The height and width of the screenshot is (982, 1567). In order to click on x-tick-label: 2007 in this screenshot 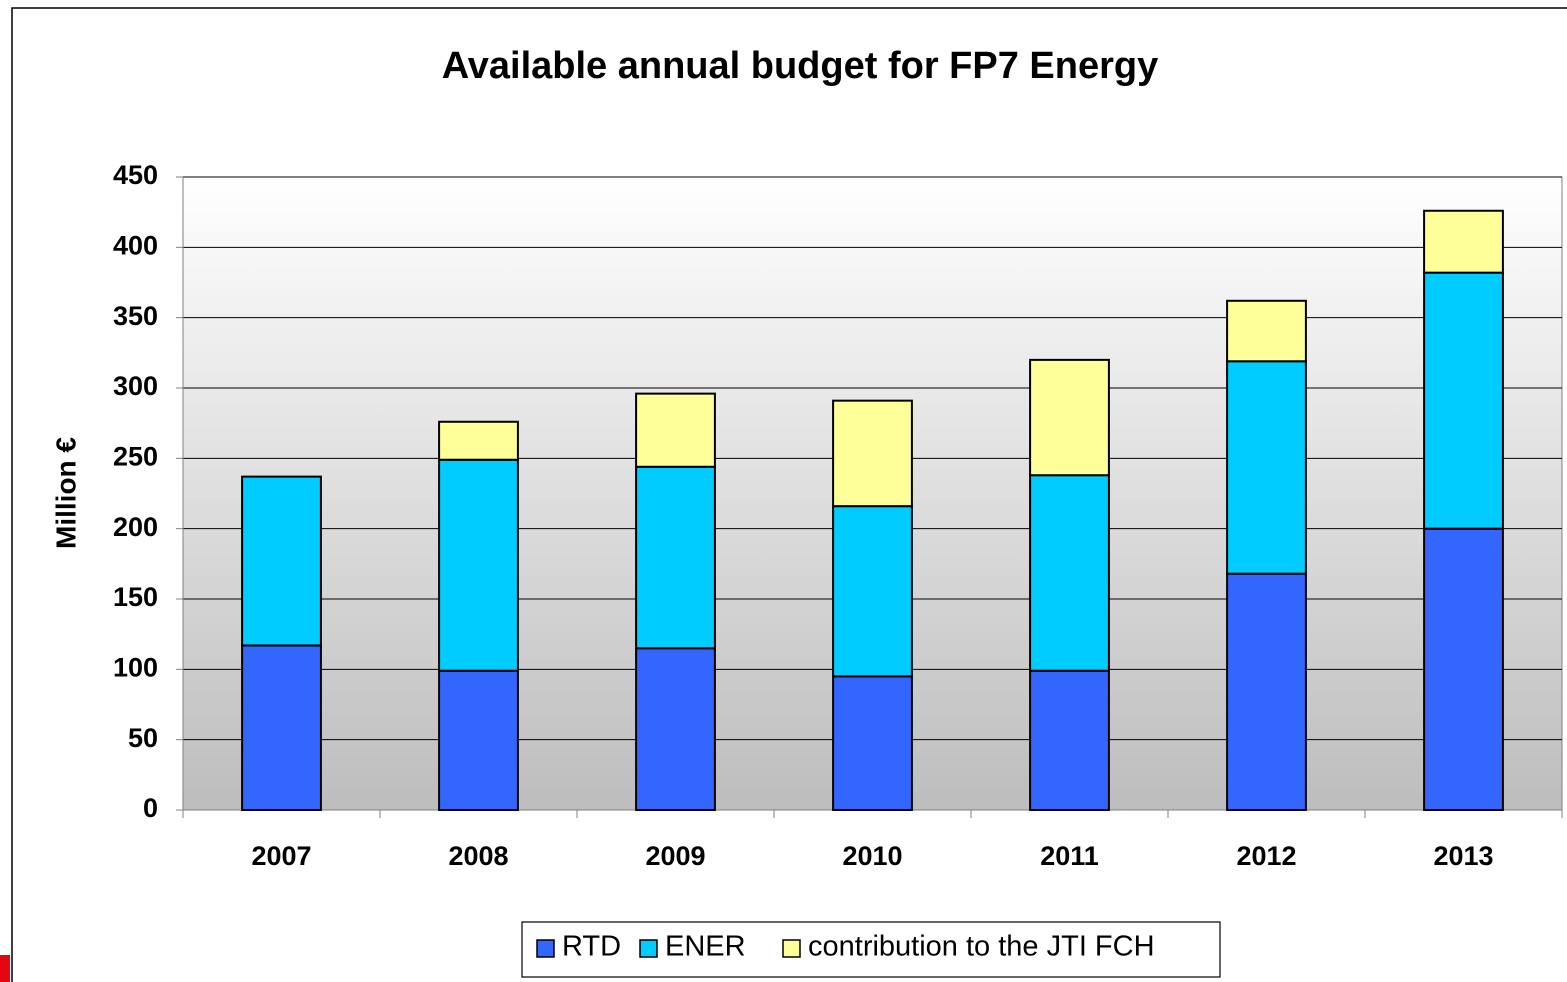, I will do `click(281, 856)`.